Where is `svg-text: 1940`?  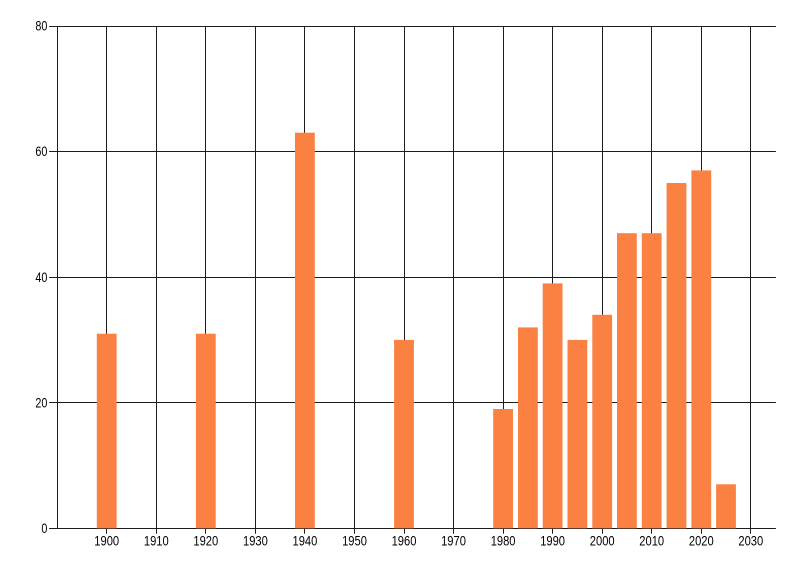
svg-text: 1940 is located at coordinates (305, 541).